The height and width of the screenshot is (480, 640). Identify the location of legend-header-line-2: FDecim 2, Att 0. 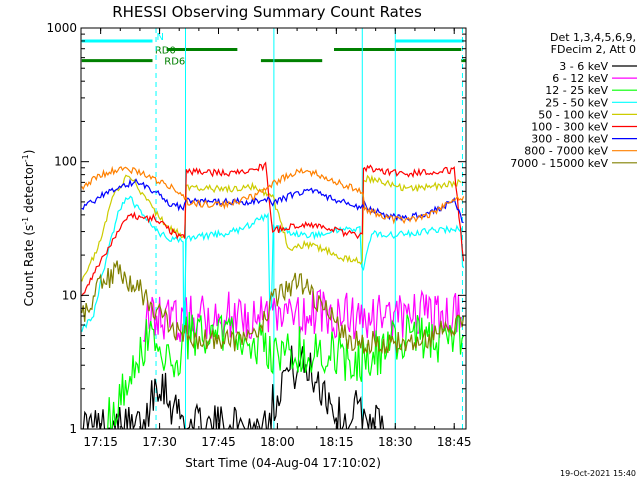
(593, 49).